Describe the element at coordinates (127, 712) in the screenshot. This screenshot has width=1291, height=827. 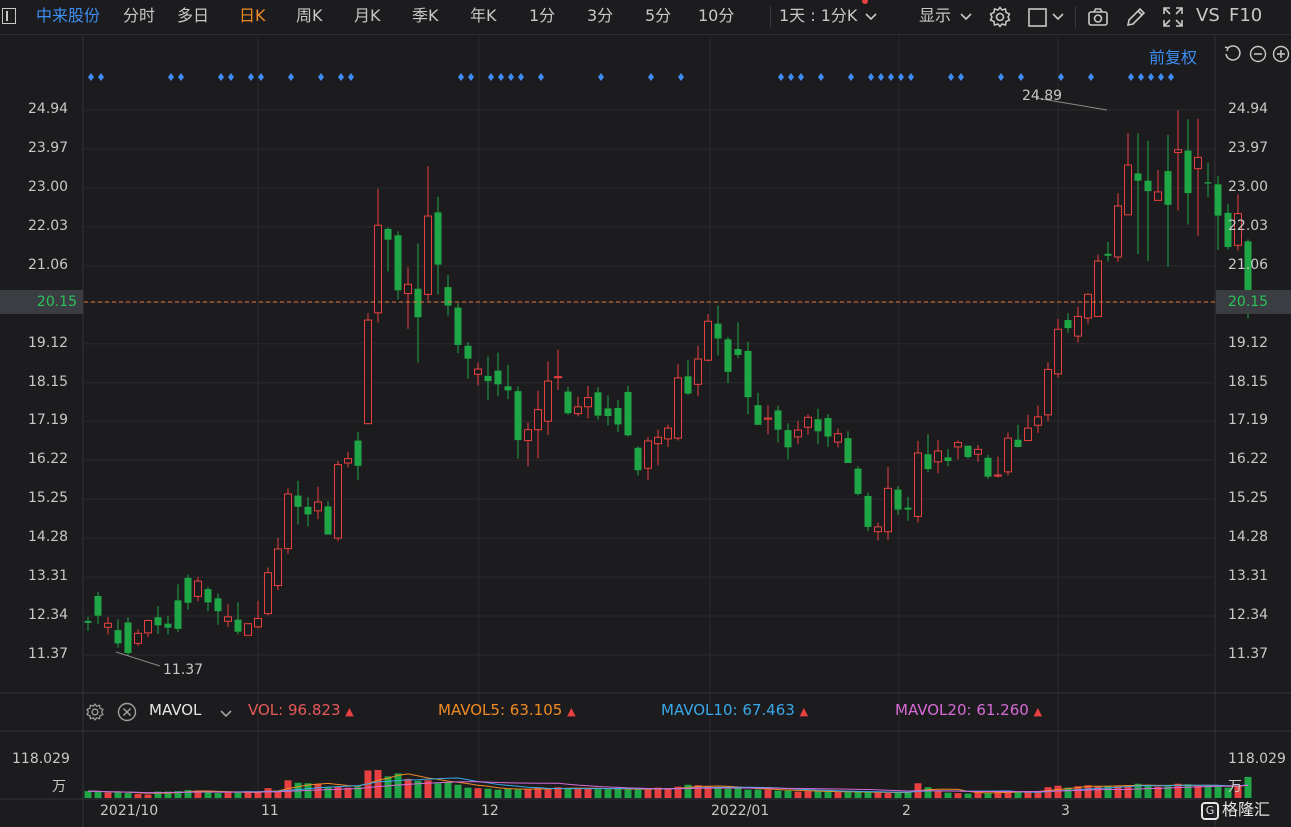
I see `close-icon` at that location.